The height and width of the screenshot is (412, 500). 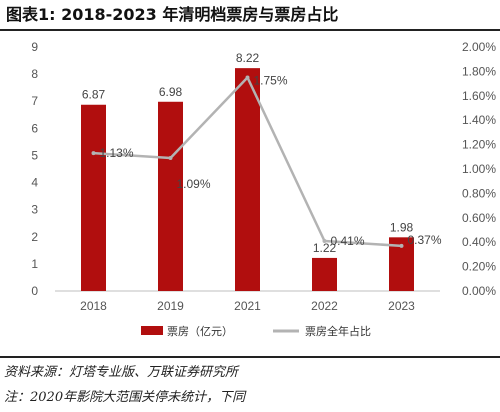 What do you see at coordinates (250, 357) in the screenshot?
I see `footer-divider` at bounding box center [250, 357].